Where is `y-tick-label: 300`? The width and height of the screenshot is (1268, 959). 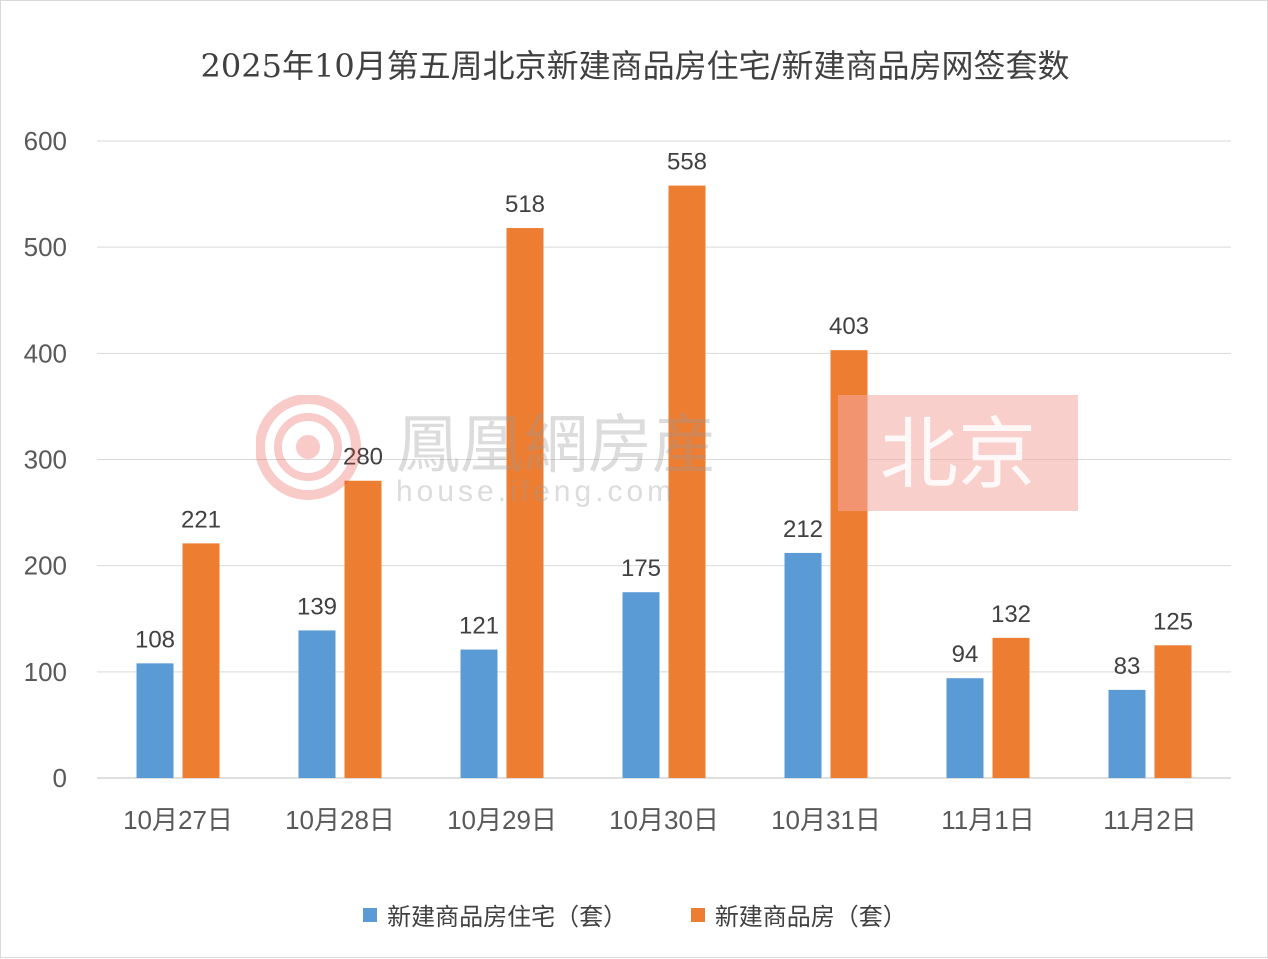 y-tick-label: 300 is located at coordinates (45, 460).